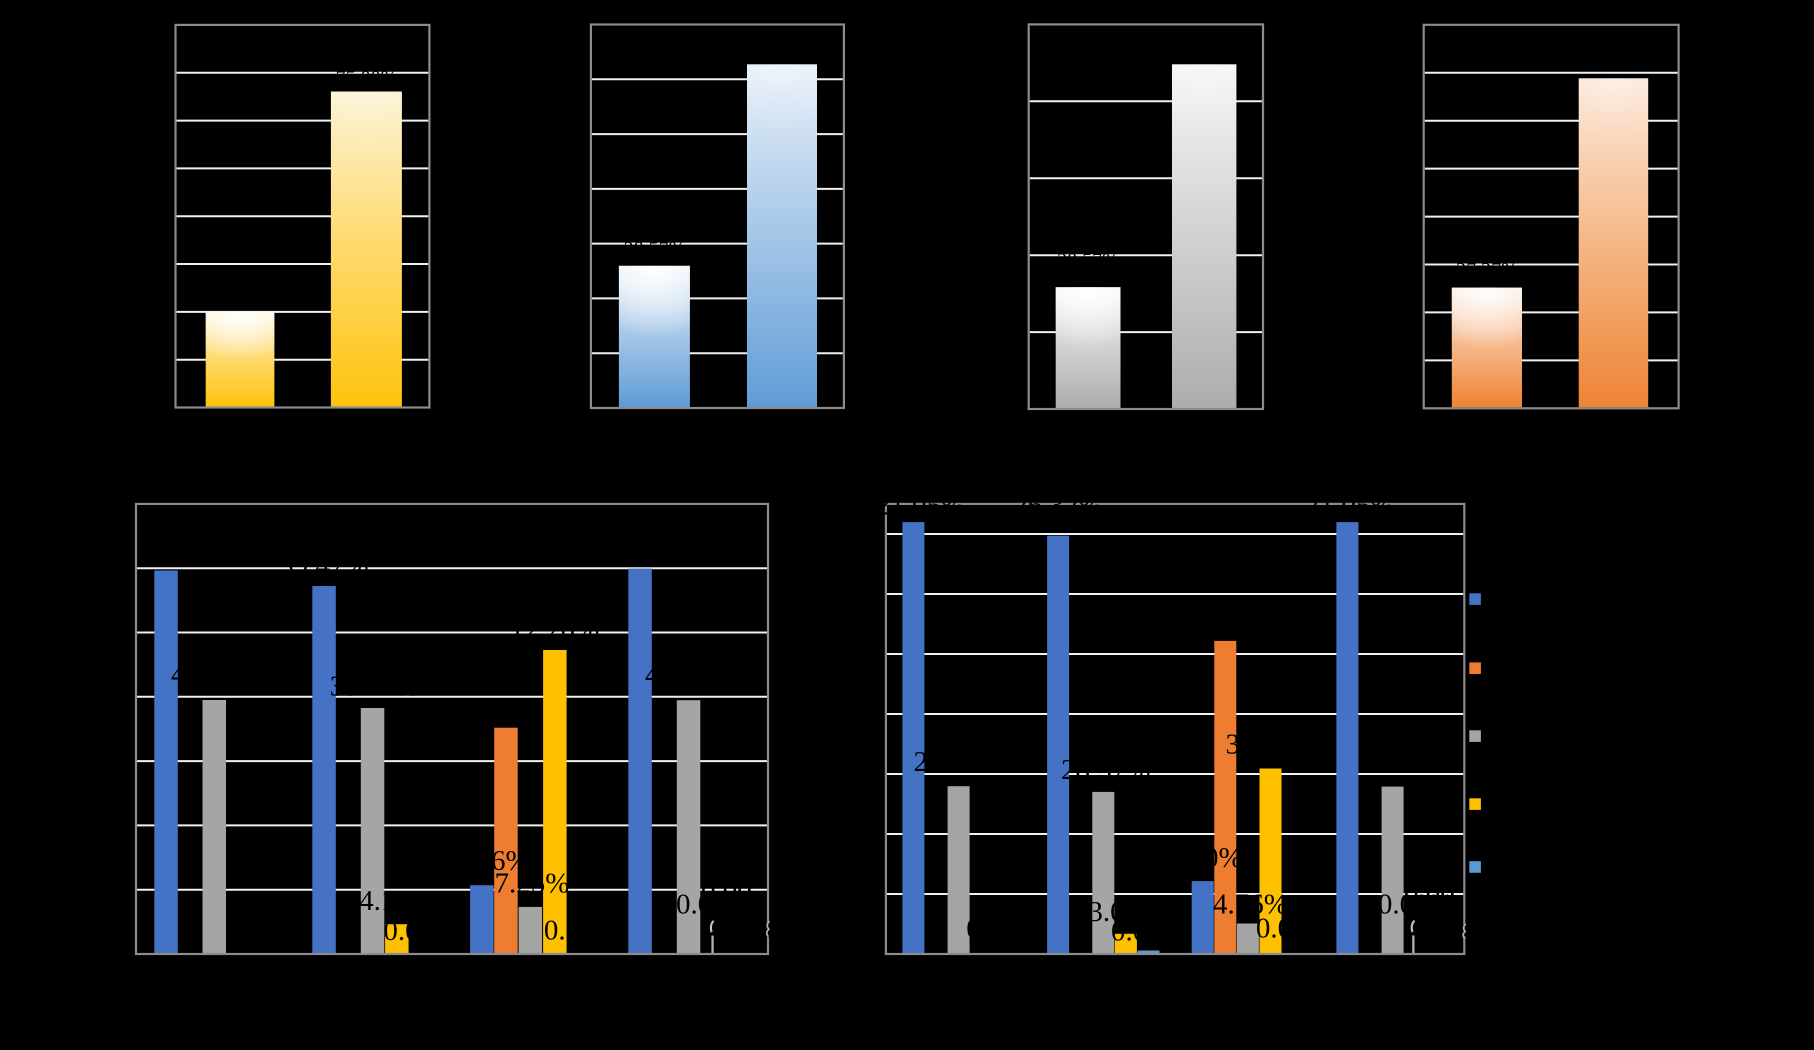 The height and width of the screenshot is (1050, 1814). I want to click on svg-text: 20.00%, so click(1197, 858).